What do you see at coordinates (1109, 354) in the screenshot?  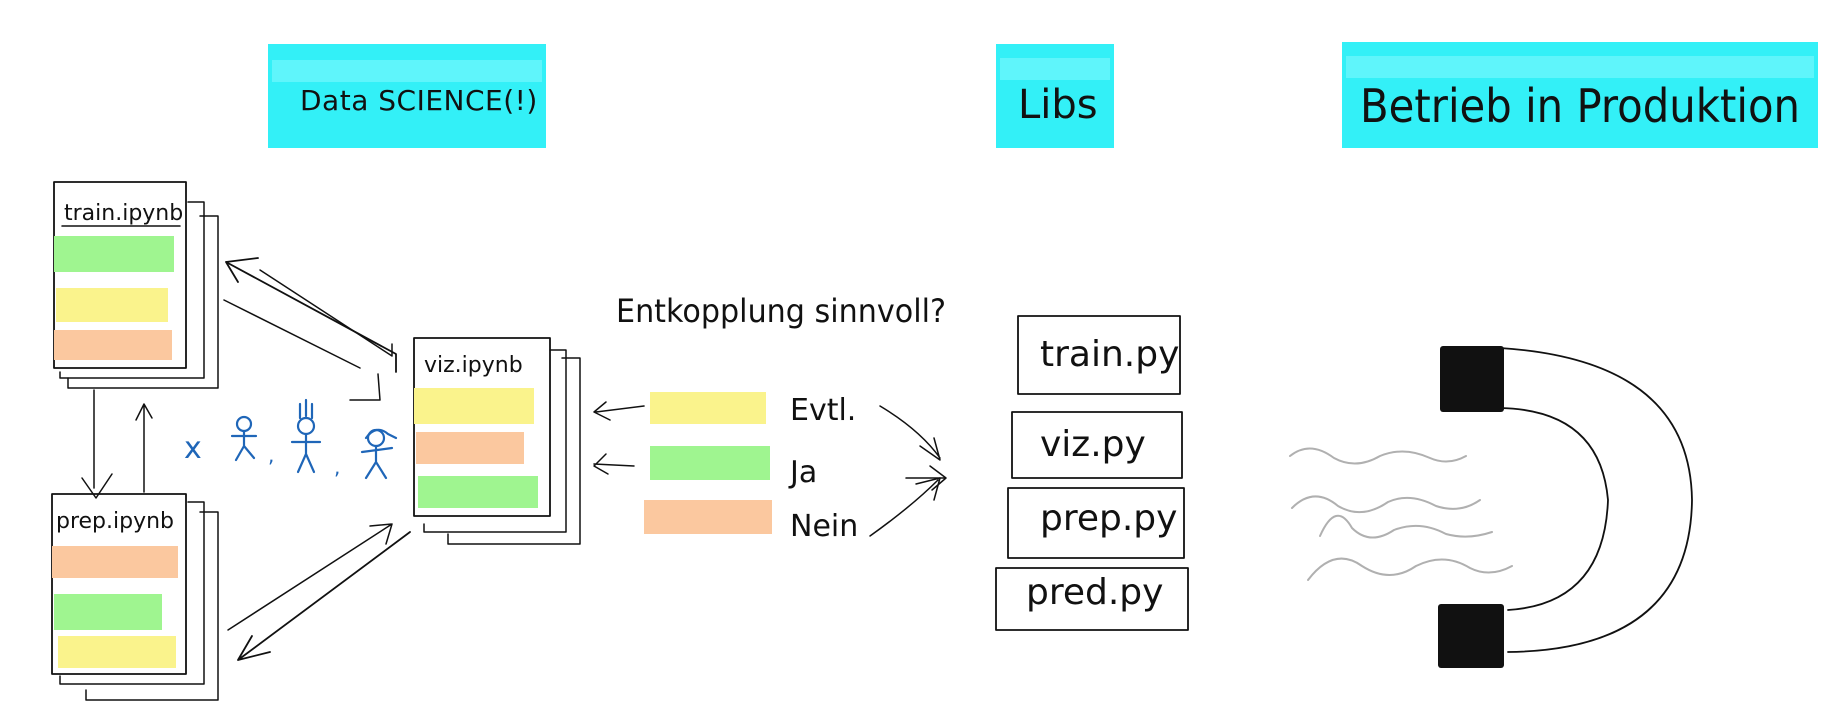 I see `lib-file-train-label: train.py` at bounding box center [1109, 354].